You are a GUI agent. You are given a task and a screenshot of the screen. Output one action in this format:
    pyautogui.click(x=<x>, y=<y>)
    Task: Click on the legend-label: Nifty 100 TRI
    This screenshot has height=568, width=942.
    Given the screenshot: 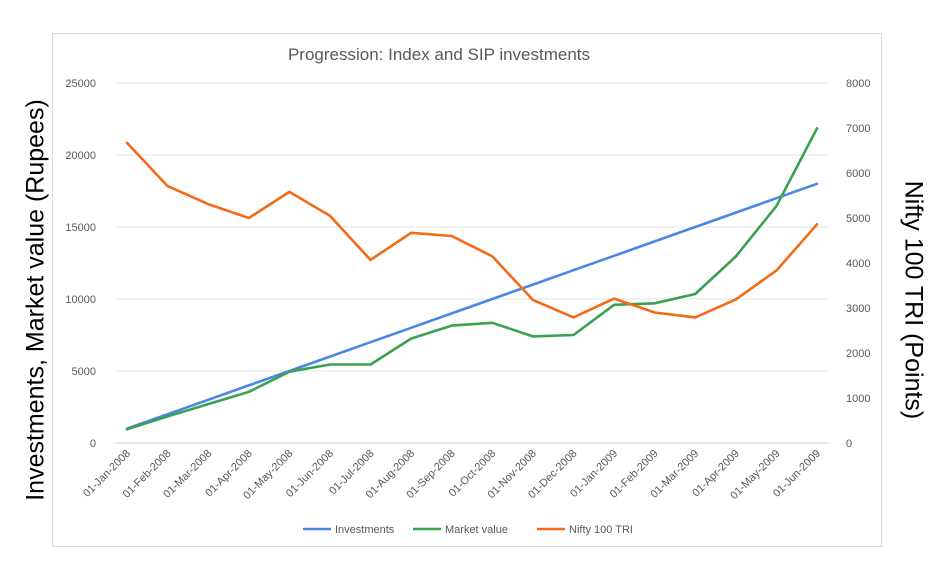 What is the action you would take?
    pyautogui.click(x=601, y=530)
    